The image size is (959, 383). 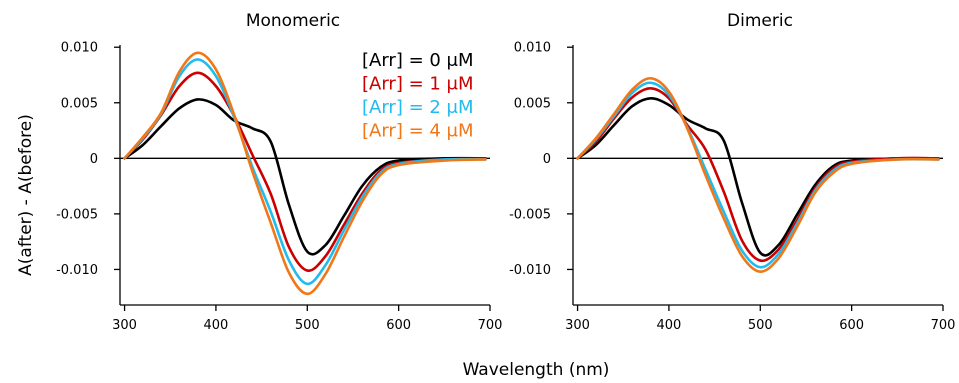 What do you see at coordinates (418, 60) in the screenshot?
I see `legend-entry-0: [Arr] = 0 μM` at bounding box center [418, 60].